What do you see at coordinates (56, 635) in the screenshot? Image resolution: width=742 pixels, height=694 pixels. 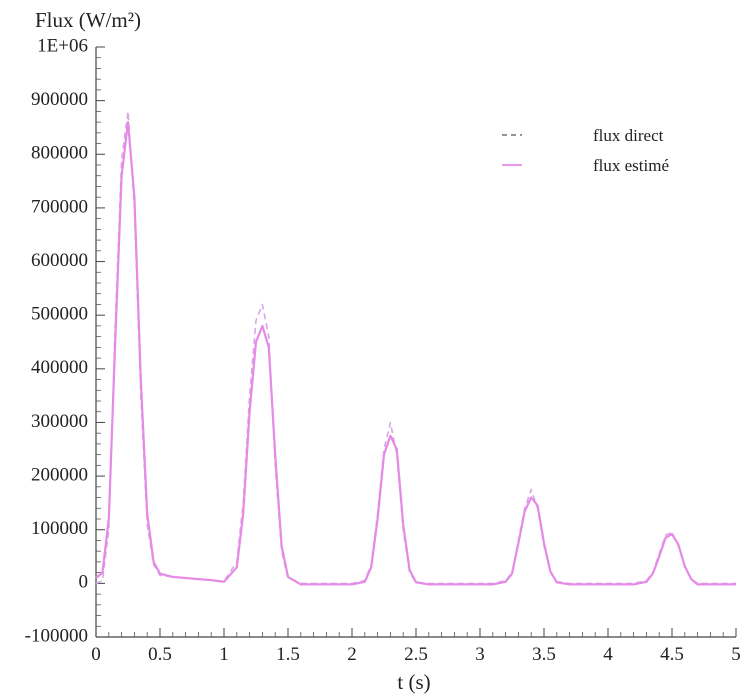 I see `y-tick-label: -100000` at bounding box center [56, 635].